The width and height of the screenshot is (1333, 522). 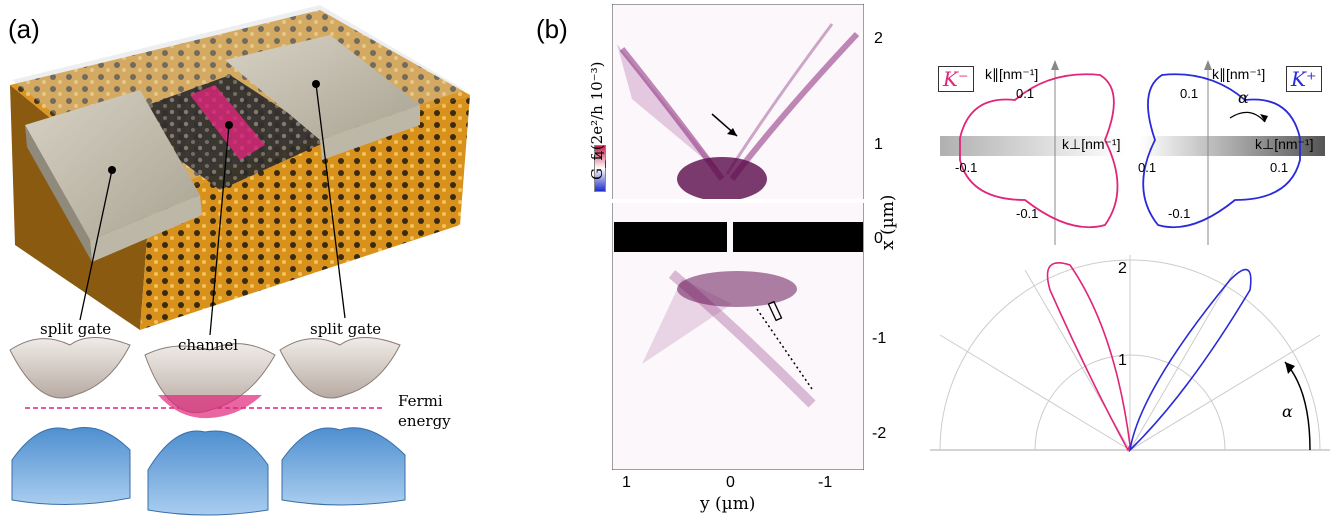 I want to click on gate-bar-left, so click(x=670, y=237).